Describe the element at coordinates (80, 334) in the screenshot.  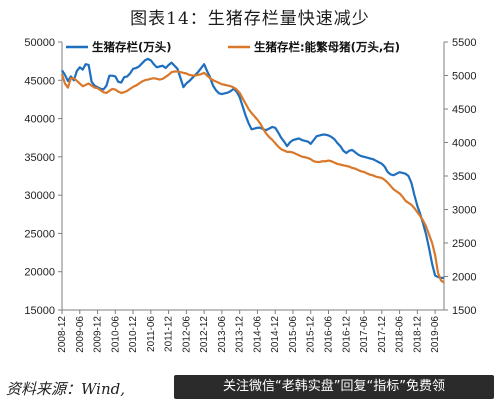
I see `x-tick-label: 2009-06` at that location.